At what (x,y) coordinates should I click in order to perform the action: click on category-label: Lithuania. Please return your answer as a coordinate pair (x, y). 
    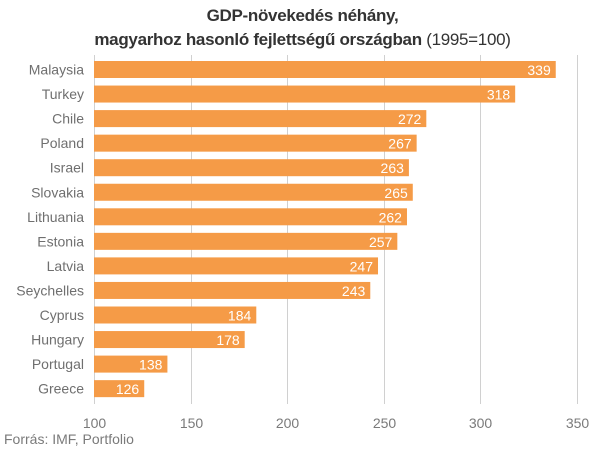
    Looking at the image, I should click on (55, 217).